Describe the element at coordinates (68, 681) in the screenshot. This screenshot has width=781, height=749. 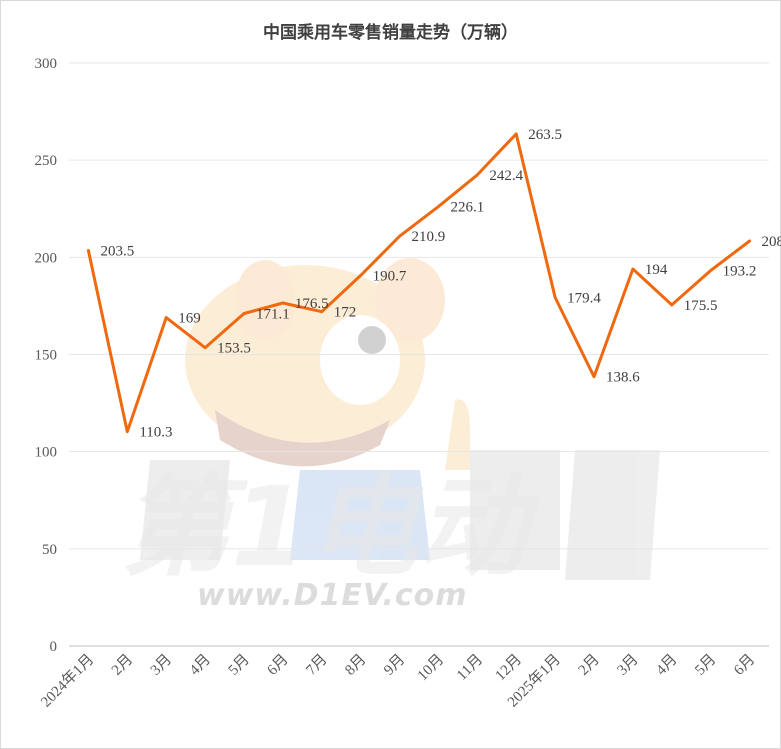
I see `x-tick-label: 2024年1月` at that location.